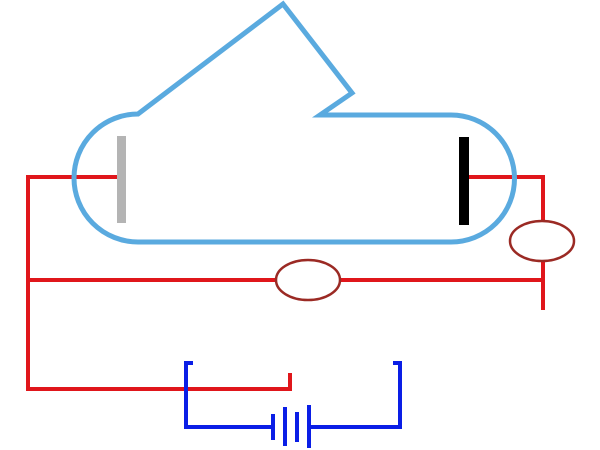 This screenshot has height=450, width=600. What do you see at coordinates (228, 395) in the screenshot?
I see `battery-left-wire` at bounding box center [228, 395].